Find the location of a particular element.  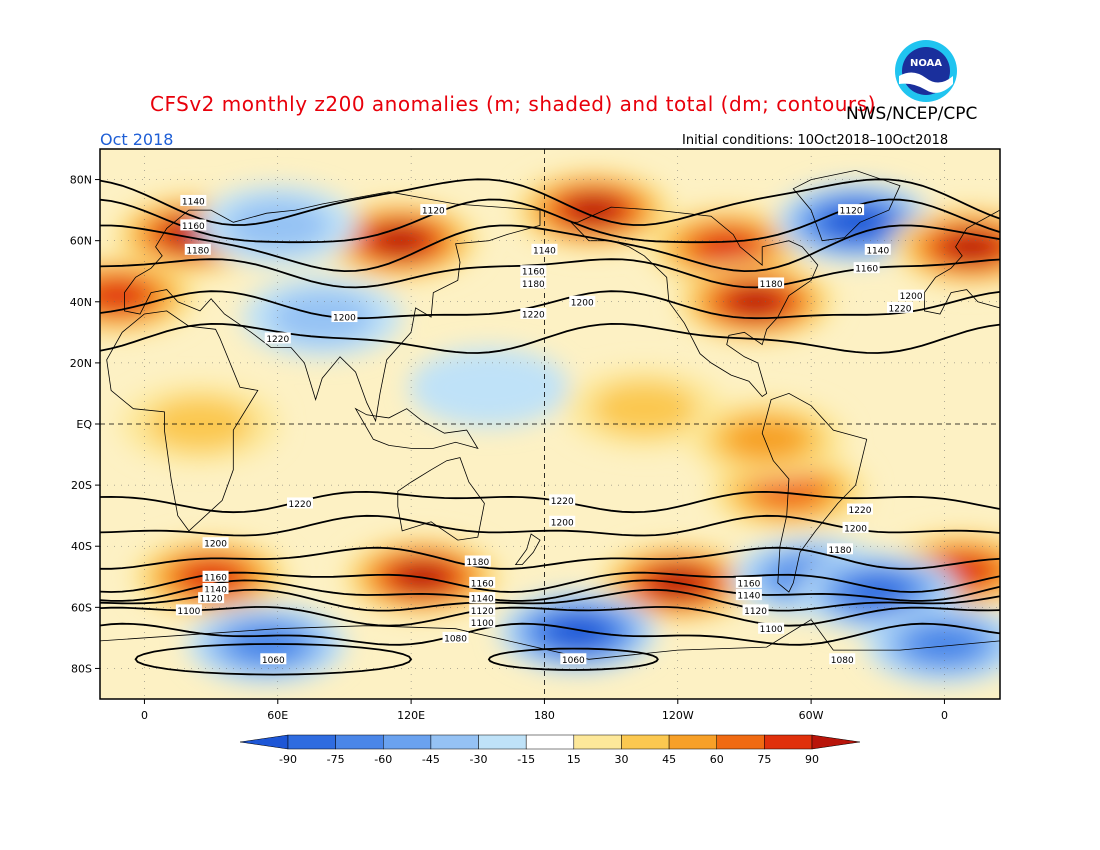

australia-coast is located at coordinates (441, 499).